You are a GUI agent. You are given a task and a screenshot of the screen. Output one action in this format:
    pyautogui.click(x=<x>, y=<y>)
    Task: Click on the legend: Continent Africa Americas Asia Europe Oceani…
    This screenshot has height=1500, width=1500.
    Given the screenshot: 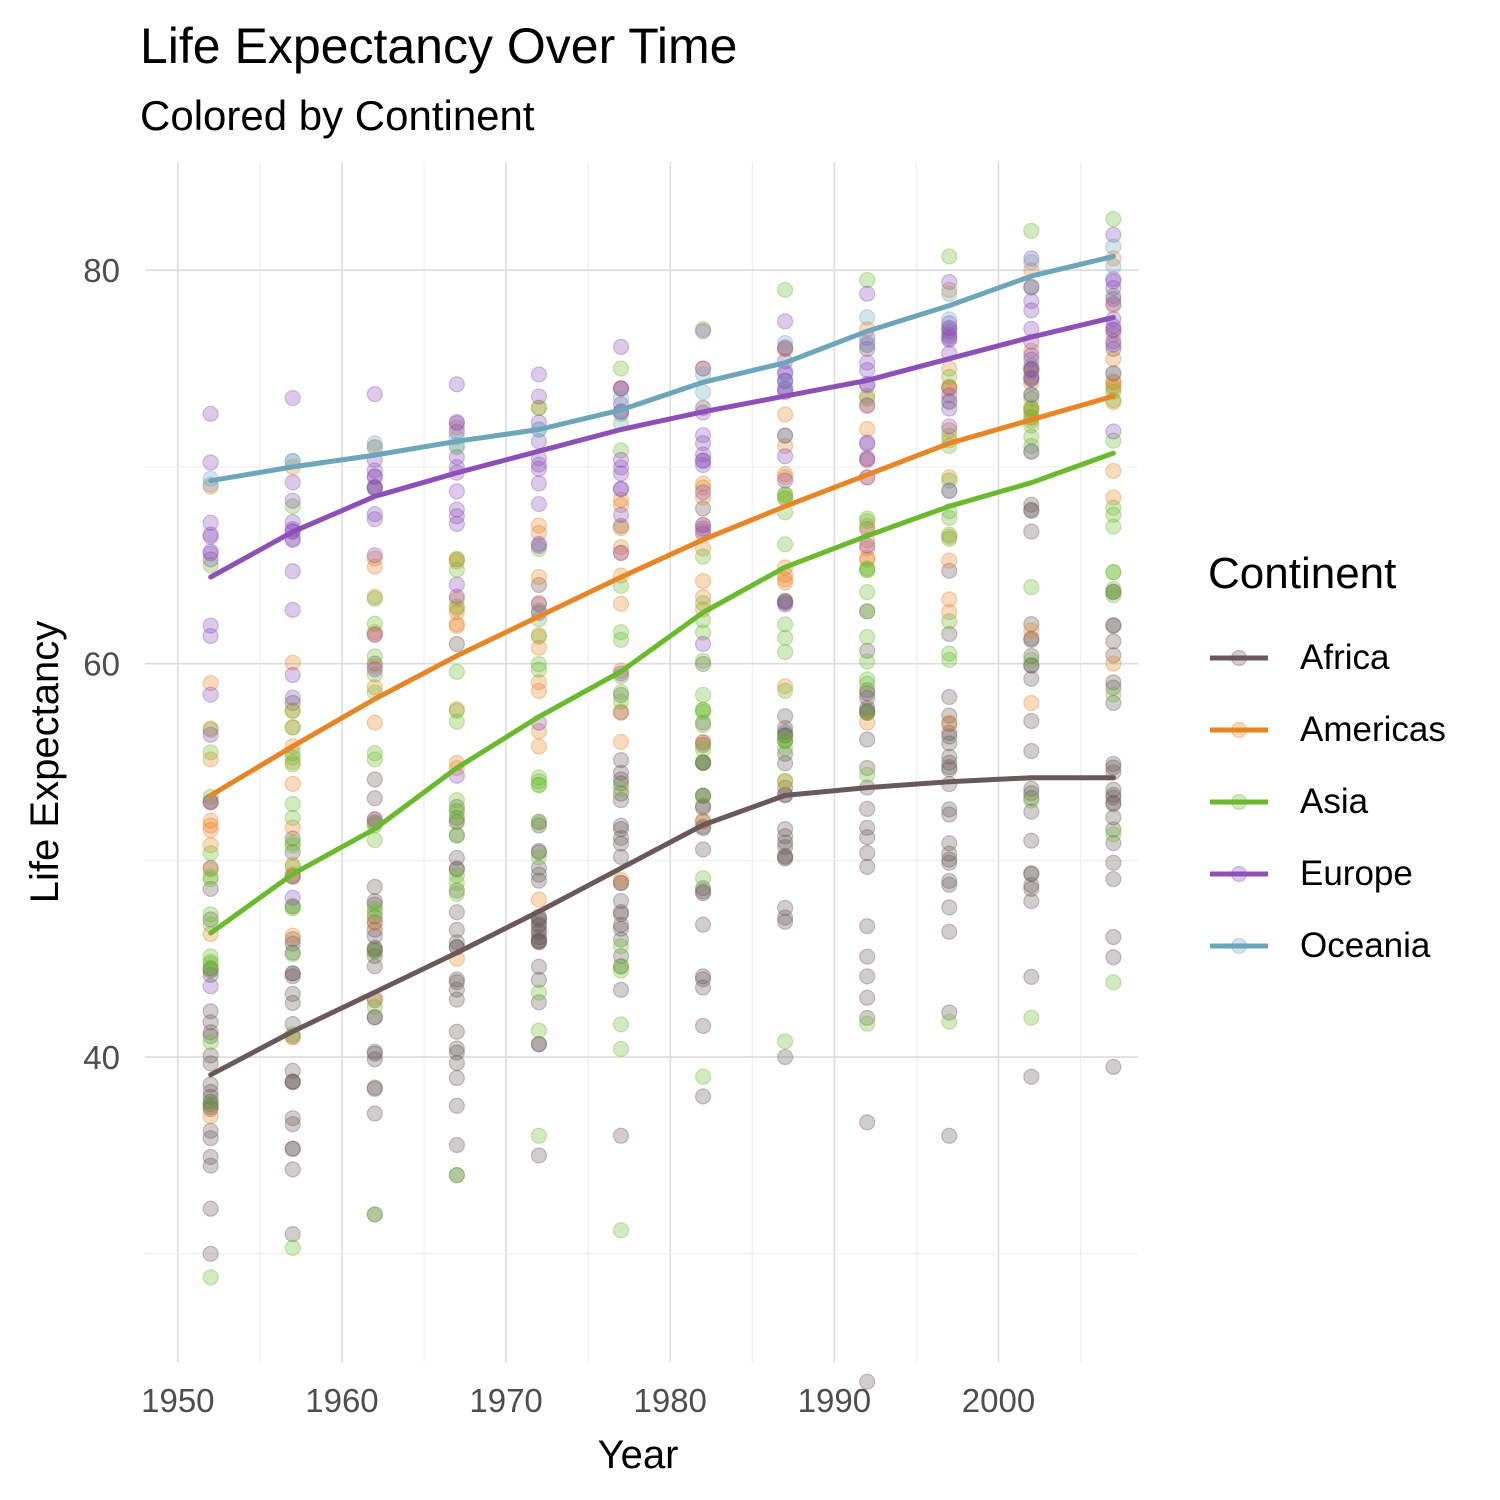 What is the action you would take?
    pyautogui.click(x=1327, y=763)
    